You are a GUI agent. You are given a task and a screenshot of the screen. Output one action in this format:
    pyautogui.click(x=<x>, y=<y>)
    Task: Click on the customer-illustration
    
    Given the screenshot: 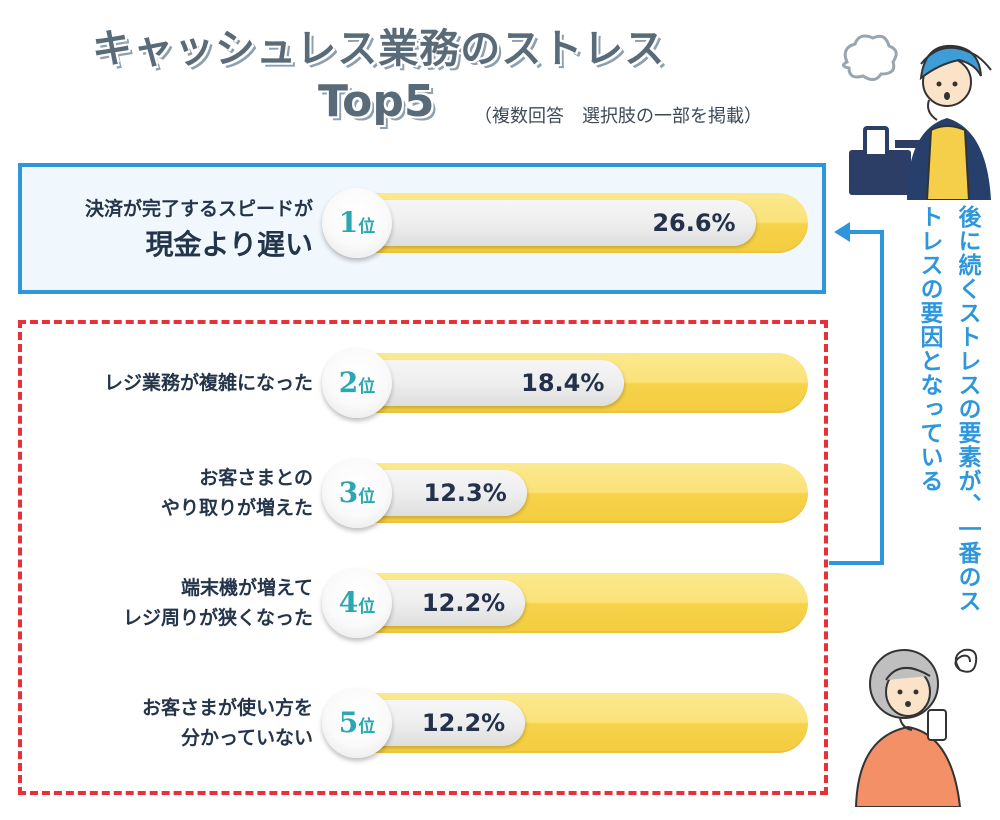 What is the action you would take?
    pyautogui.click(x=916, y=727)
    